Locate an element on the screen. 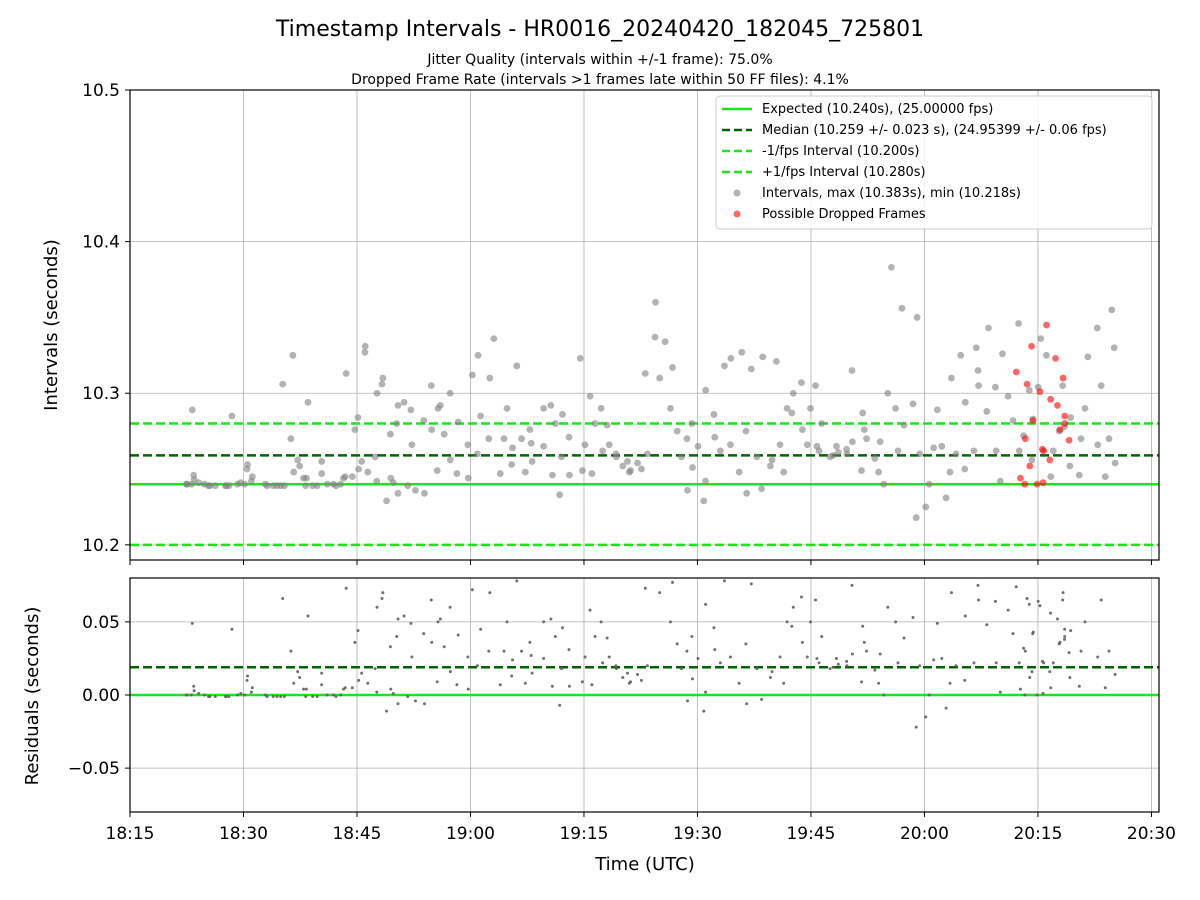 This screenshot has width=1200, height=900. x-tick-label: 19:00 is located at coordinates (470, 834).